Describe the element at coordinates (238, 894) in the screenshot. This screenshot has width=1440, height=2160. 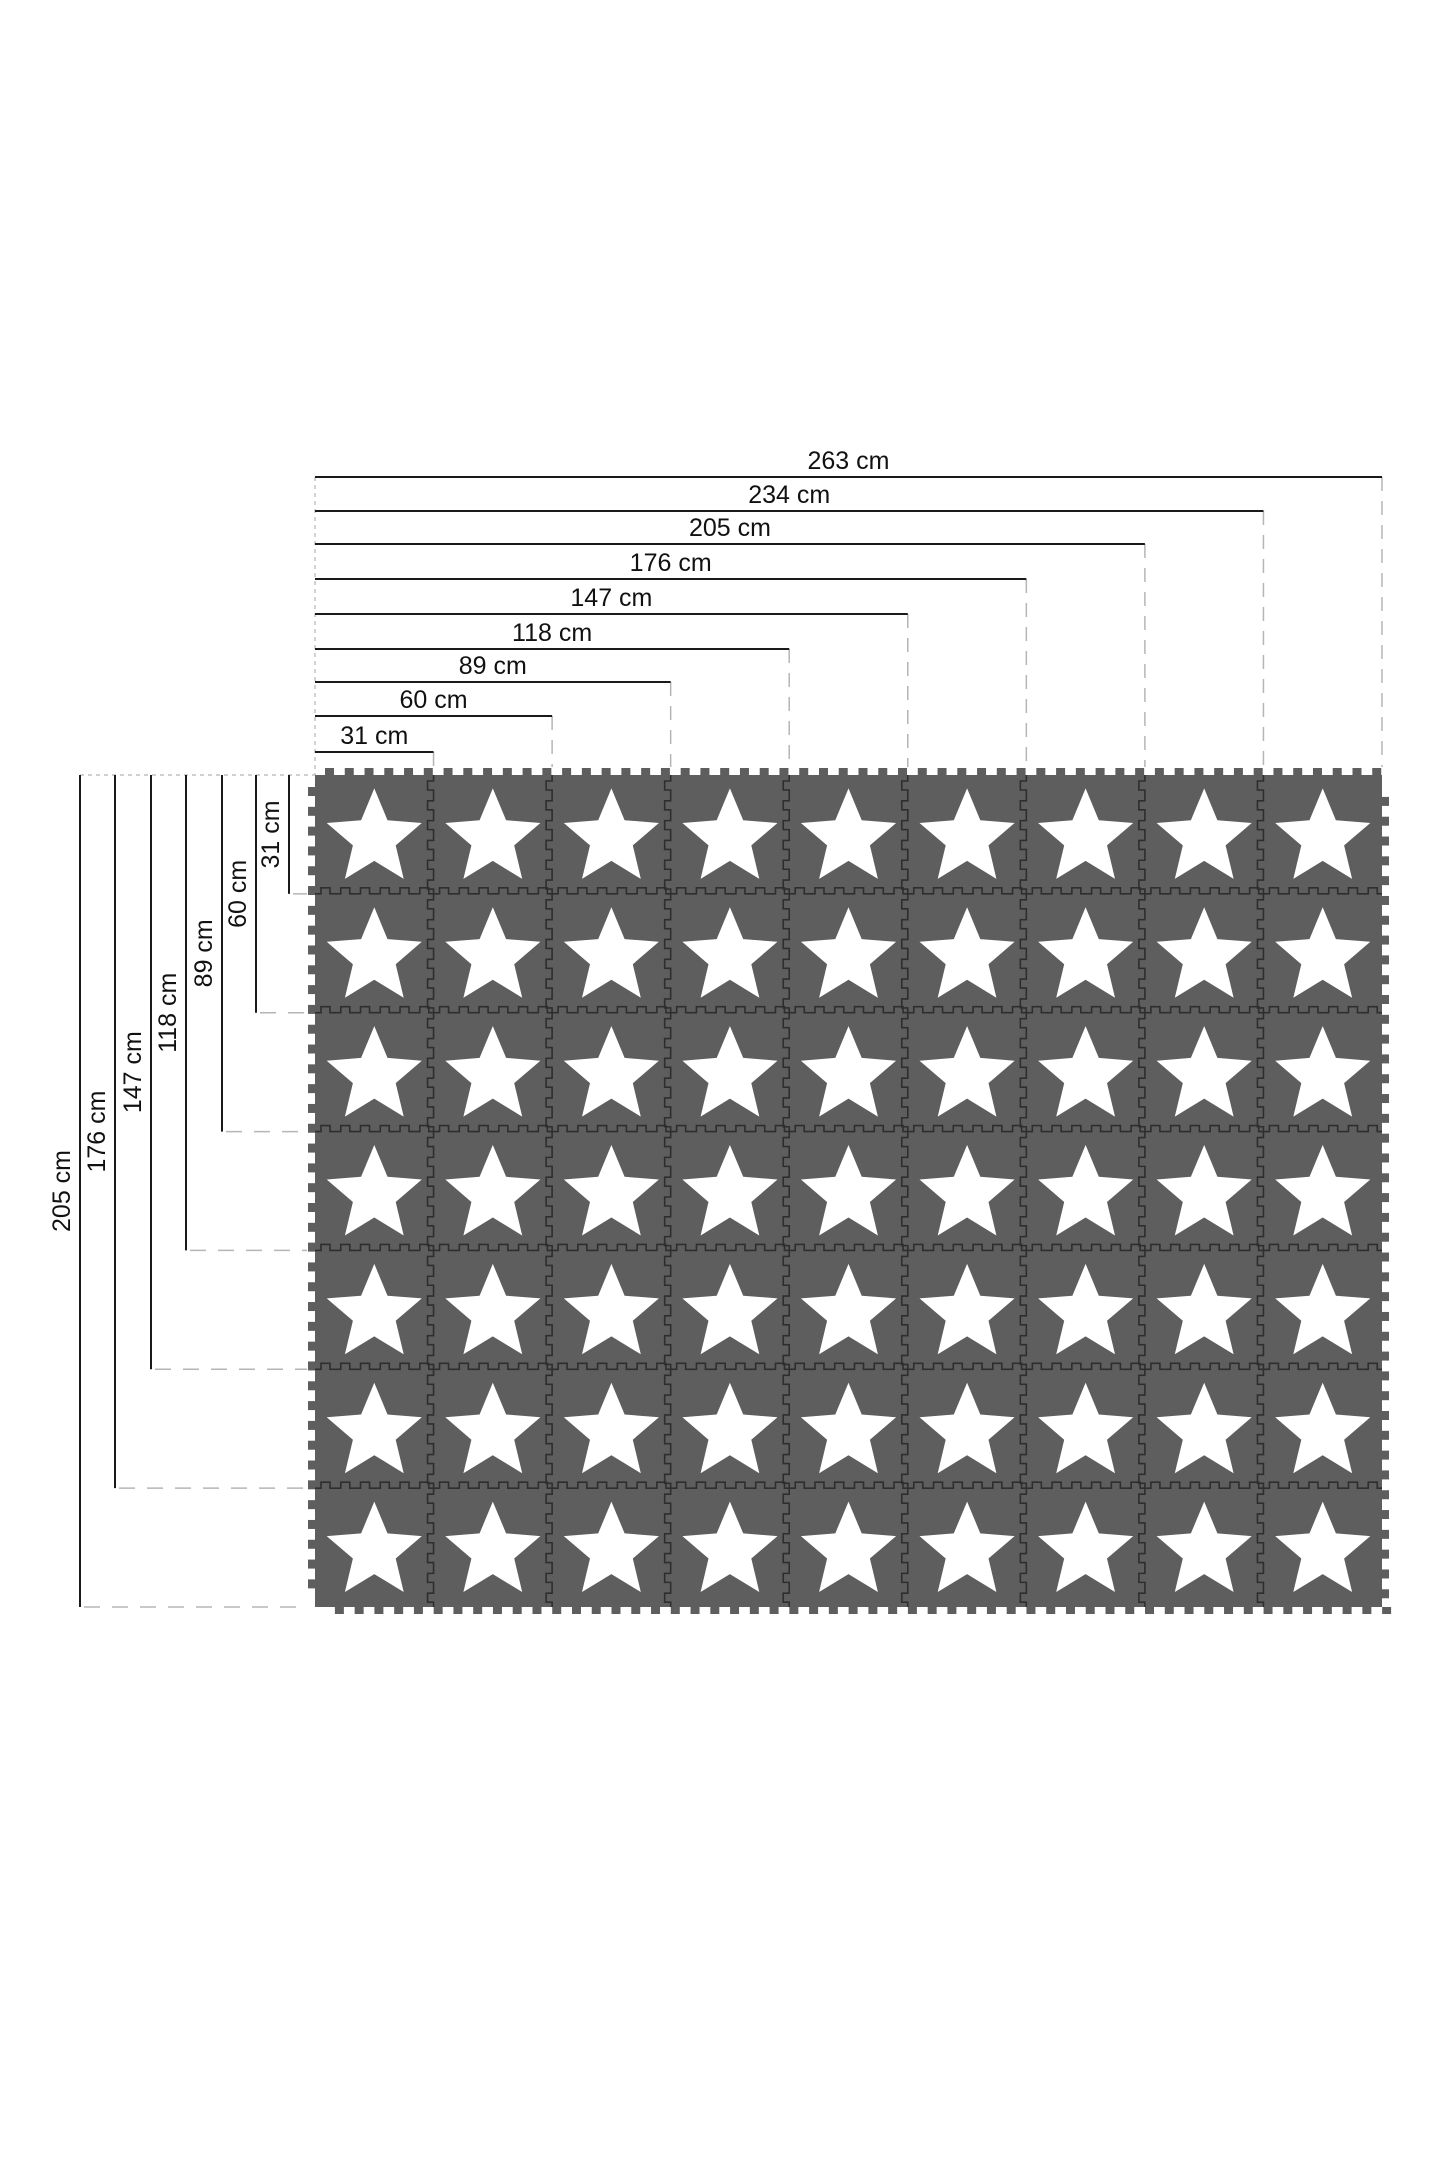
I see `height-dimension-label: 60 cm` at that location.